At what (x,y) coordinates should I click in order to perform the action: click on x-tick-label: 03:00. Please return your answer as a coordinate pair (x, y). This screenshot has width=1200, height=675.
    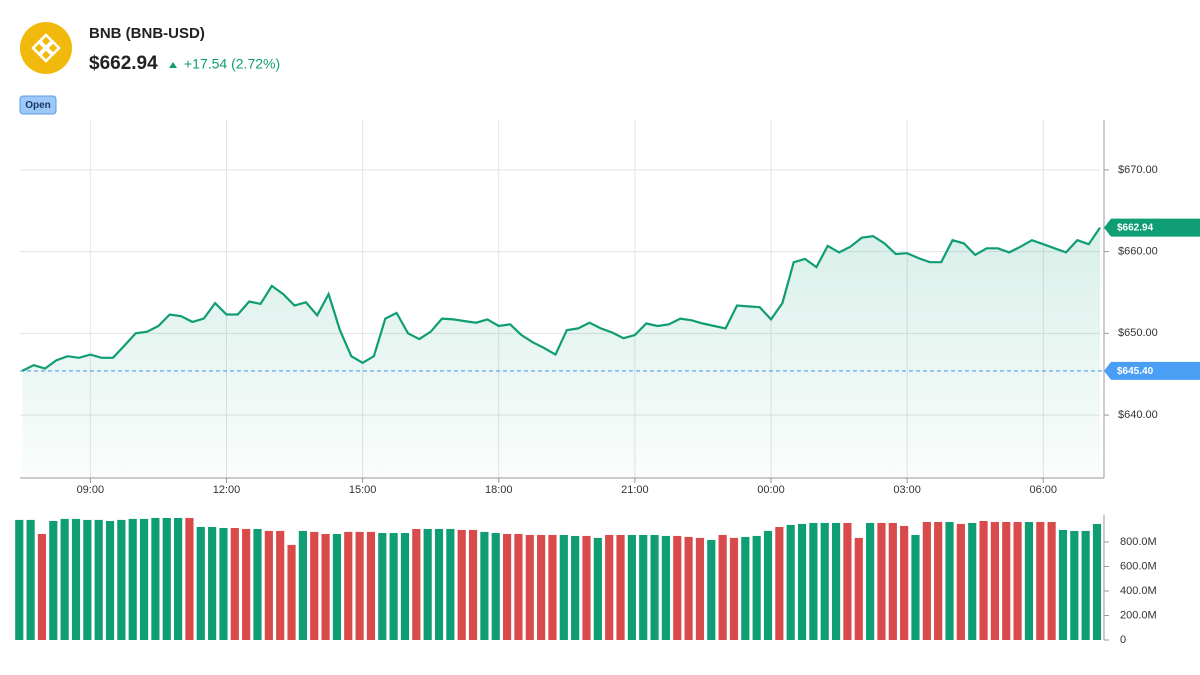
    Looking at the image, I should click on (907, 490).